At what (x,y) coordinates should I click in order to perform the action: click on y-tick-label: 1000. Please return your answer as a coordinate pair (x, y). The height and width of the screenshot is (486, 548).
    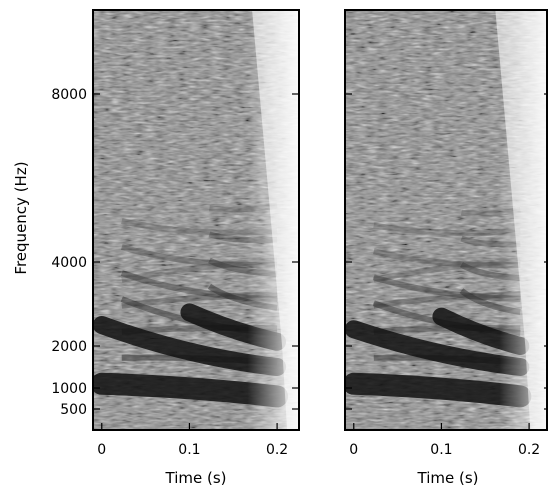
    Looking at the image, I should click on (69, 389).